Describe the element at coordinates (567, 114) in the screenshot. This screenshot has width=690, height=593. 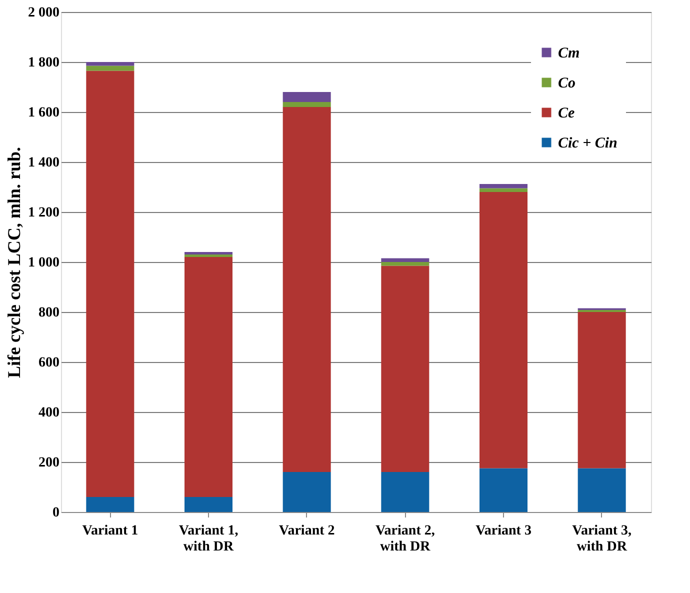
I see `legend-label: Ce` at that location.